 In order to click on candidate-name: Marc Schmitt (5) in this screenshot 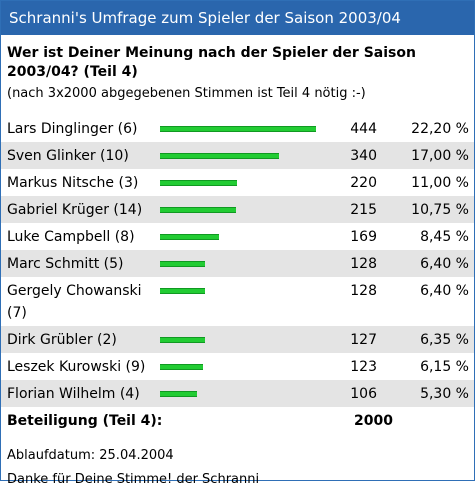, I will do `click(65, 264)`.